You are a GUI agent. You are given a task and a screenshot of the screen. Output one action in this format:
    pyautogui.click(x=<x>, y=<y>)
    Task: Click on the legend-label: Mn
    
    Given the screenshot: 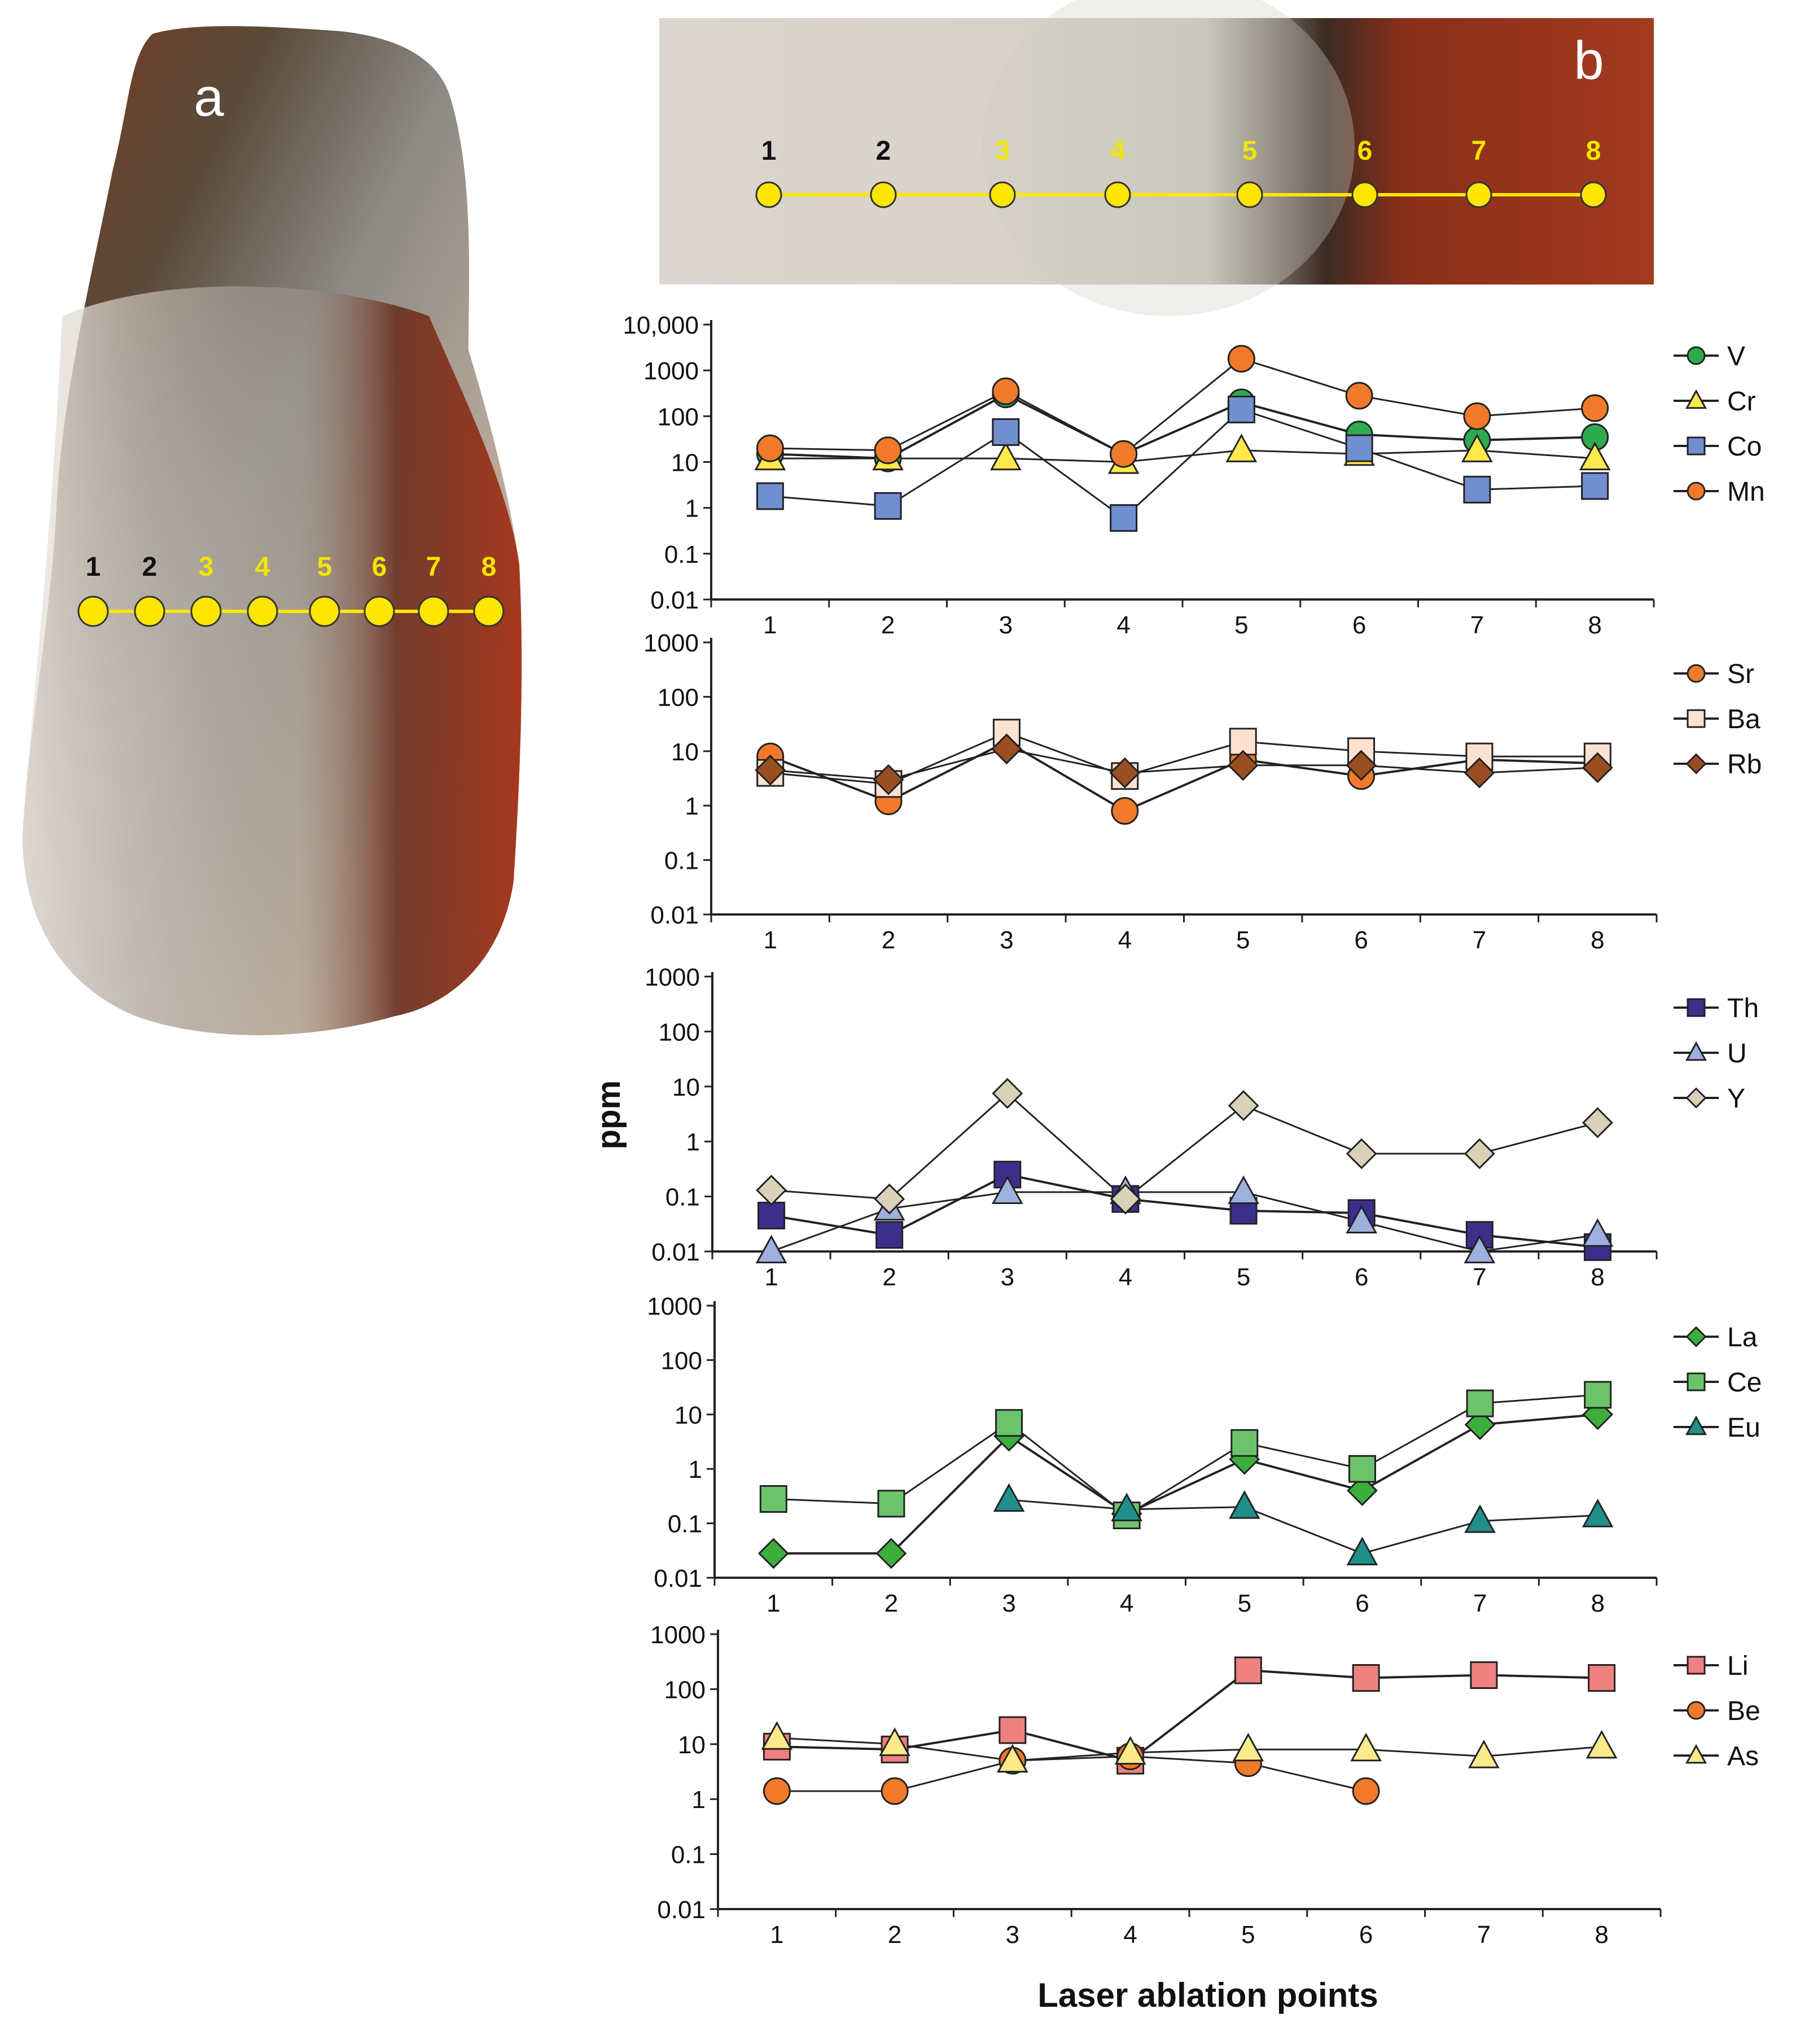 What is the action you would take?
    pyautogui.click(x=1746, y=492)
    